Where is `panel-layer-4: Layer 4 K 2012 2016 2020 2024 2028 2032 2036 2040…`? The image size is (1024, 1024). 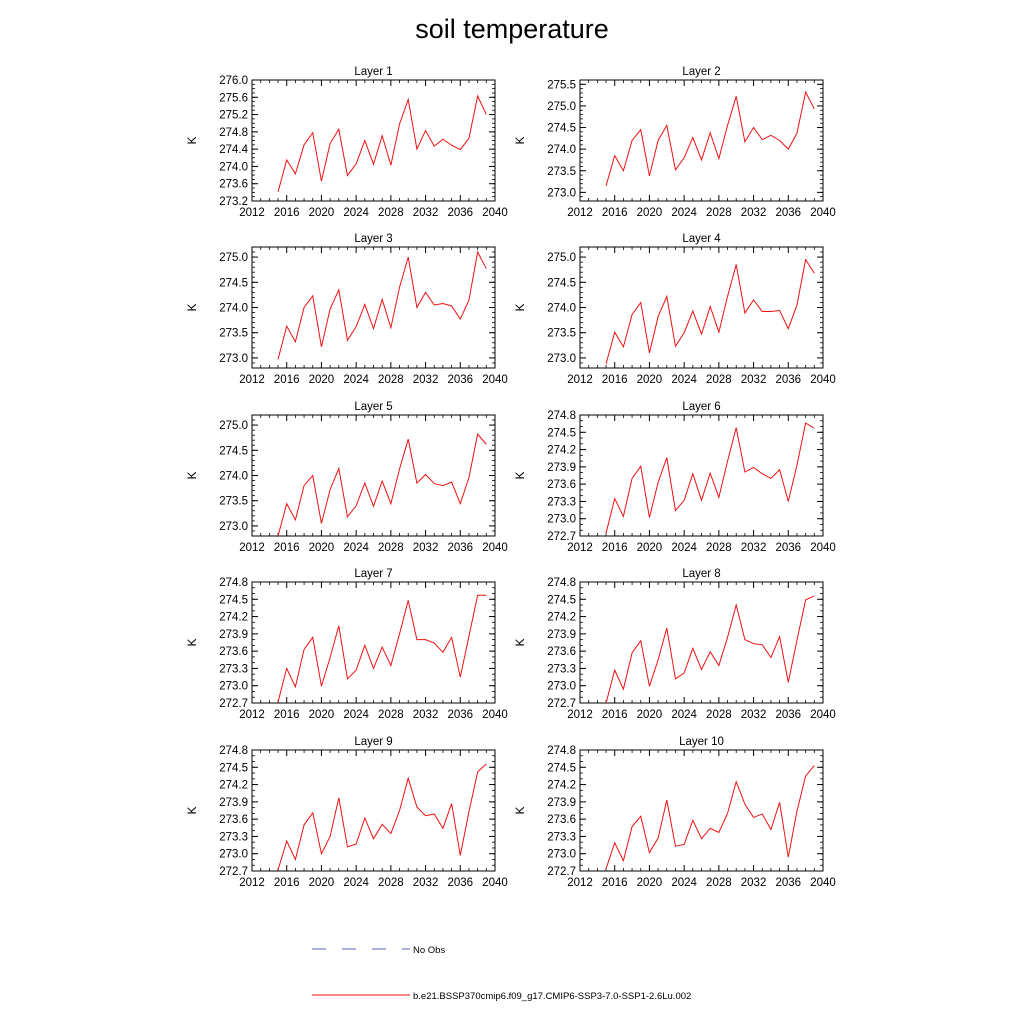 panel-layer-4: Layer 4 K 2012 2016 2020 2024 2028 2032 2036 2040… is located at coordinates (674, 309).